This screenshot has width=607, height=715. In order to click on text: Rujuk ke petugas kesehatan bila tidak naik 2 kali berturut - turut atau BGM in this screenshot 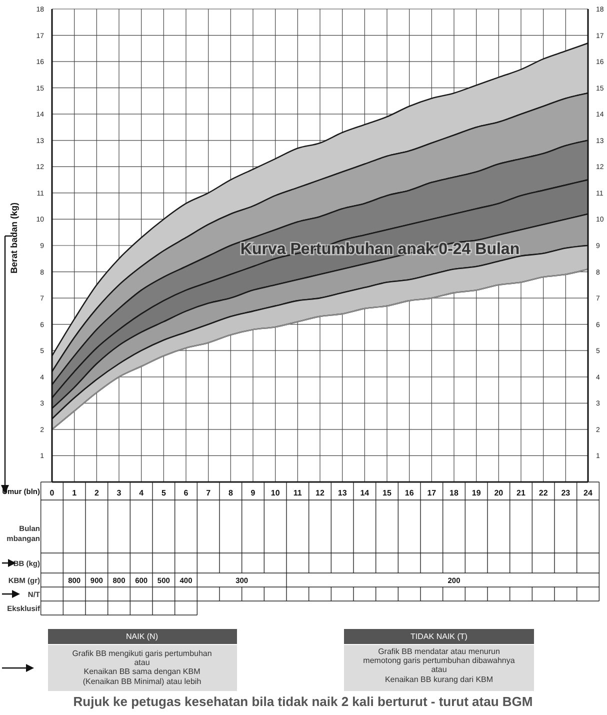, I will do `click(303, 701)`.